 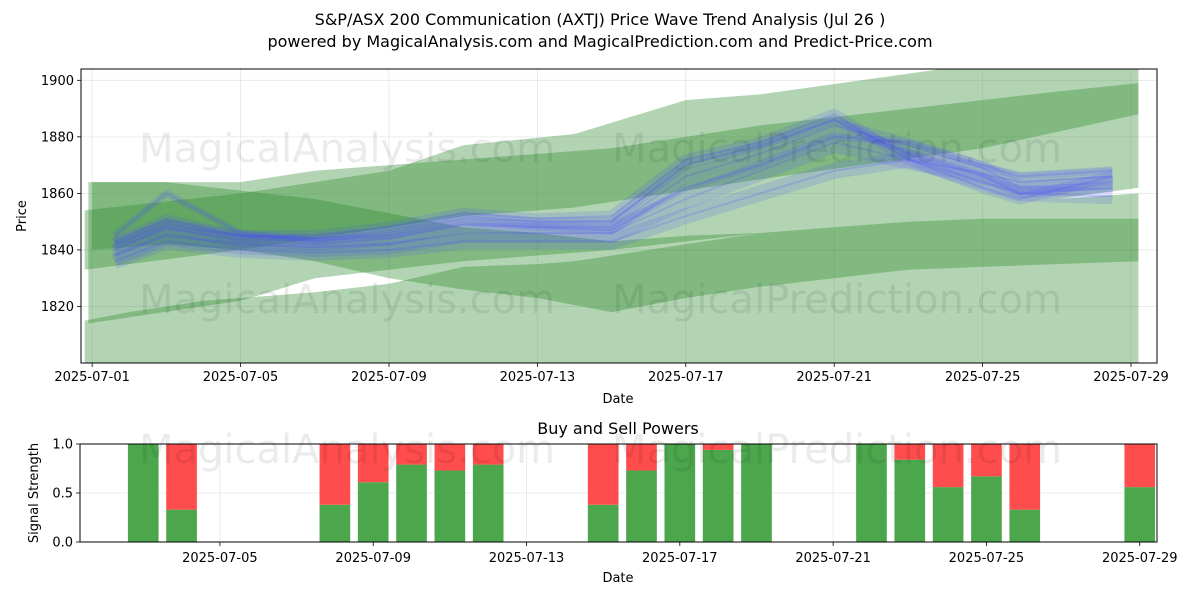 I want to click on watermark-bottom-1: MagicalAnalysis.com, so click(x=347, y=450).